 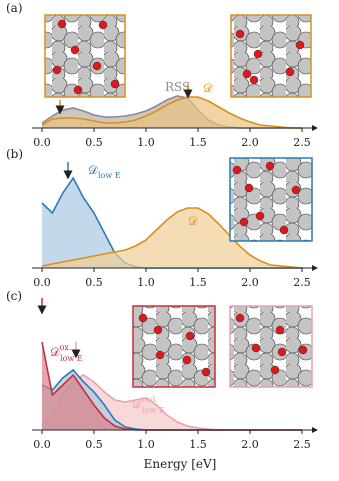 I want to click on series-label: 𝒟low E, so click(x=104, y=171).